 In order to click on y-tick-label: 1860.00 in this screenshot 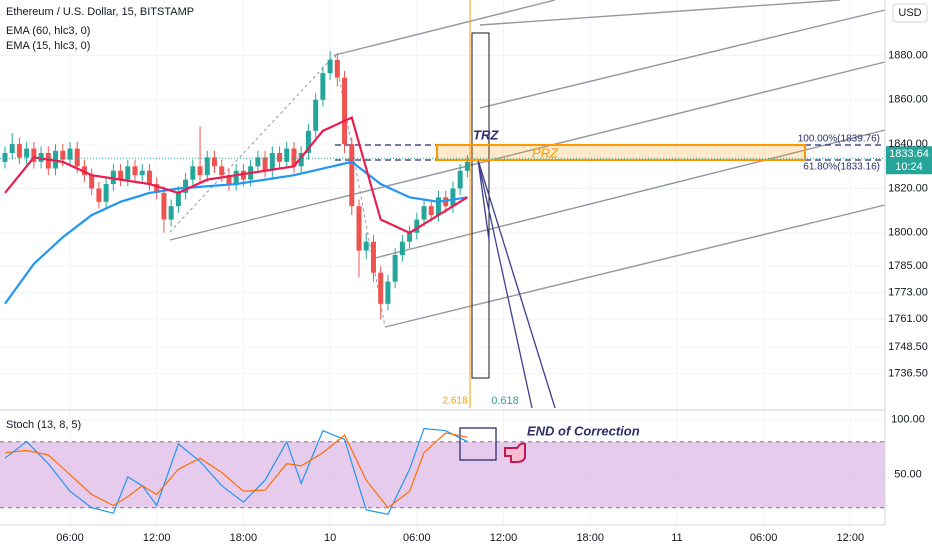, I will do `click(908, 100)`.